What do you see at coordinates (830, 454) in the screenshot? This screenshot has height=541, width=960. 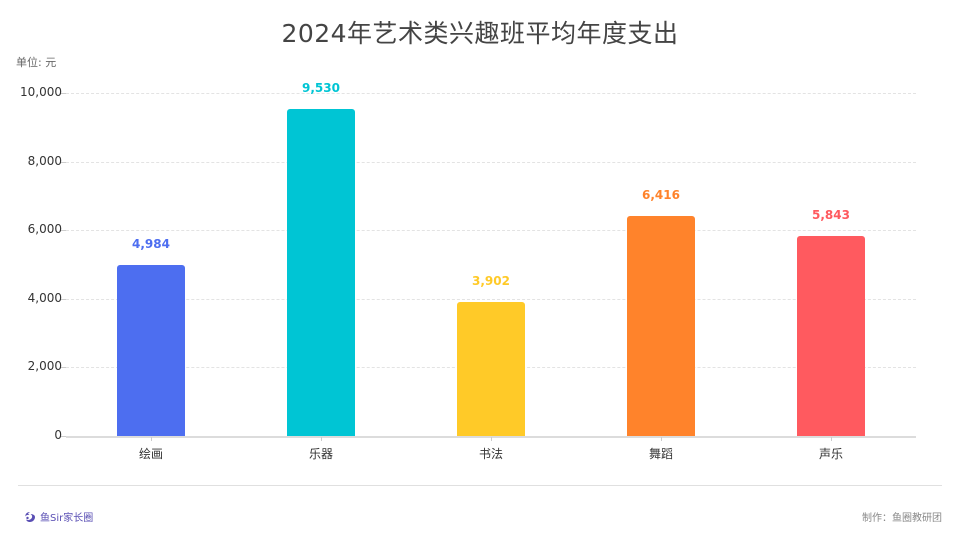 I see `x-category-label: 声乐` at bounding box center [830, 454].